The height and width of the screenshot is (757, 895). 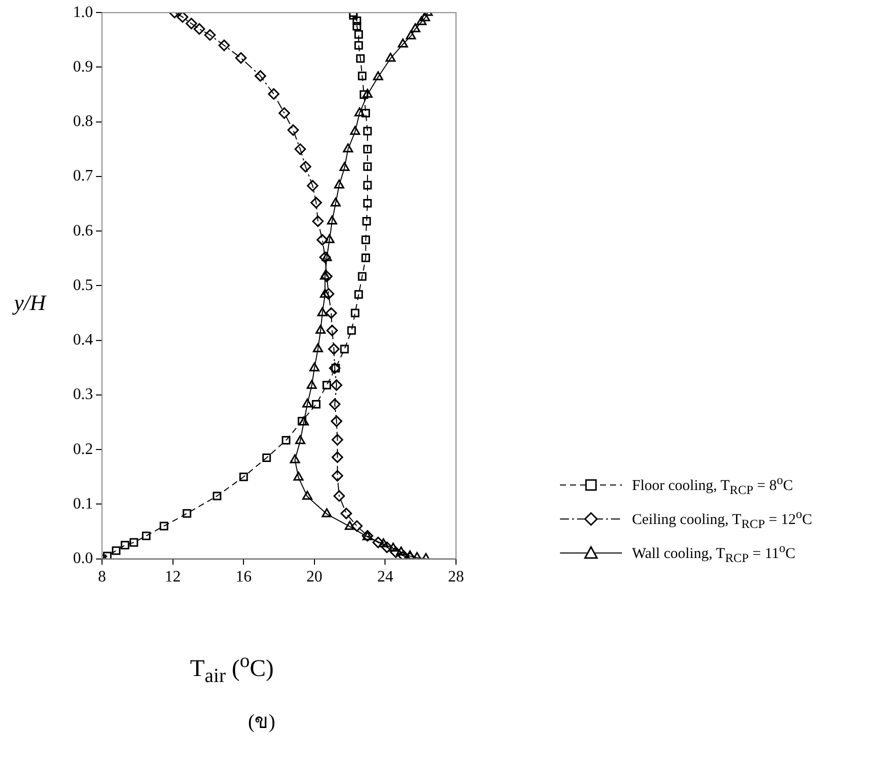 What do you see at coordinates (244, 577) in the screenshot?
I see `x-tick-label: 16` at bounding box center [244, 577].